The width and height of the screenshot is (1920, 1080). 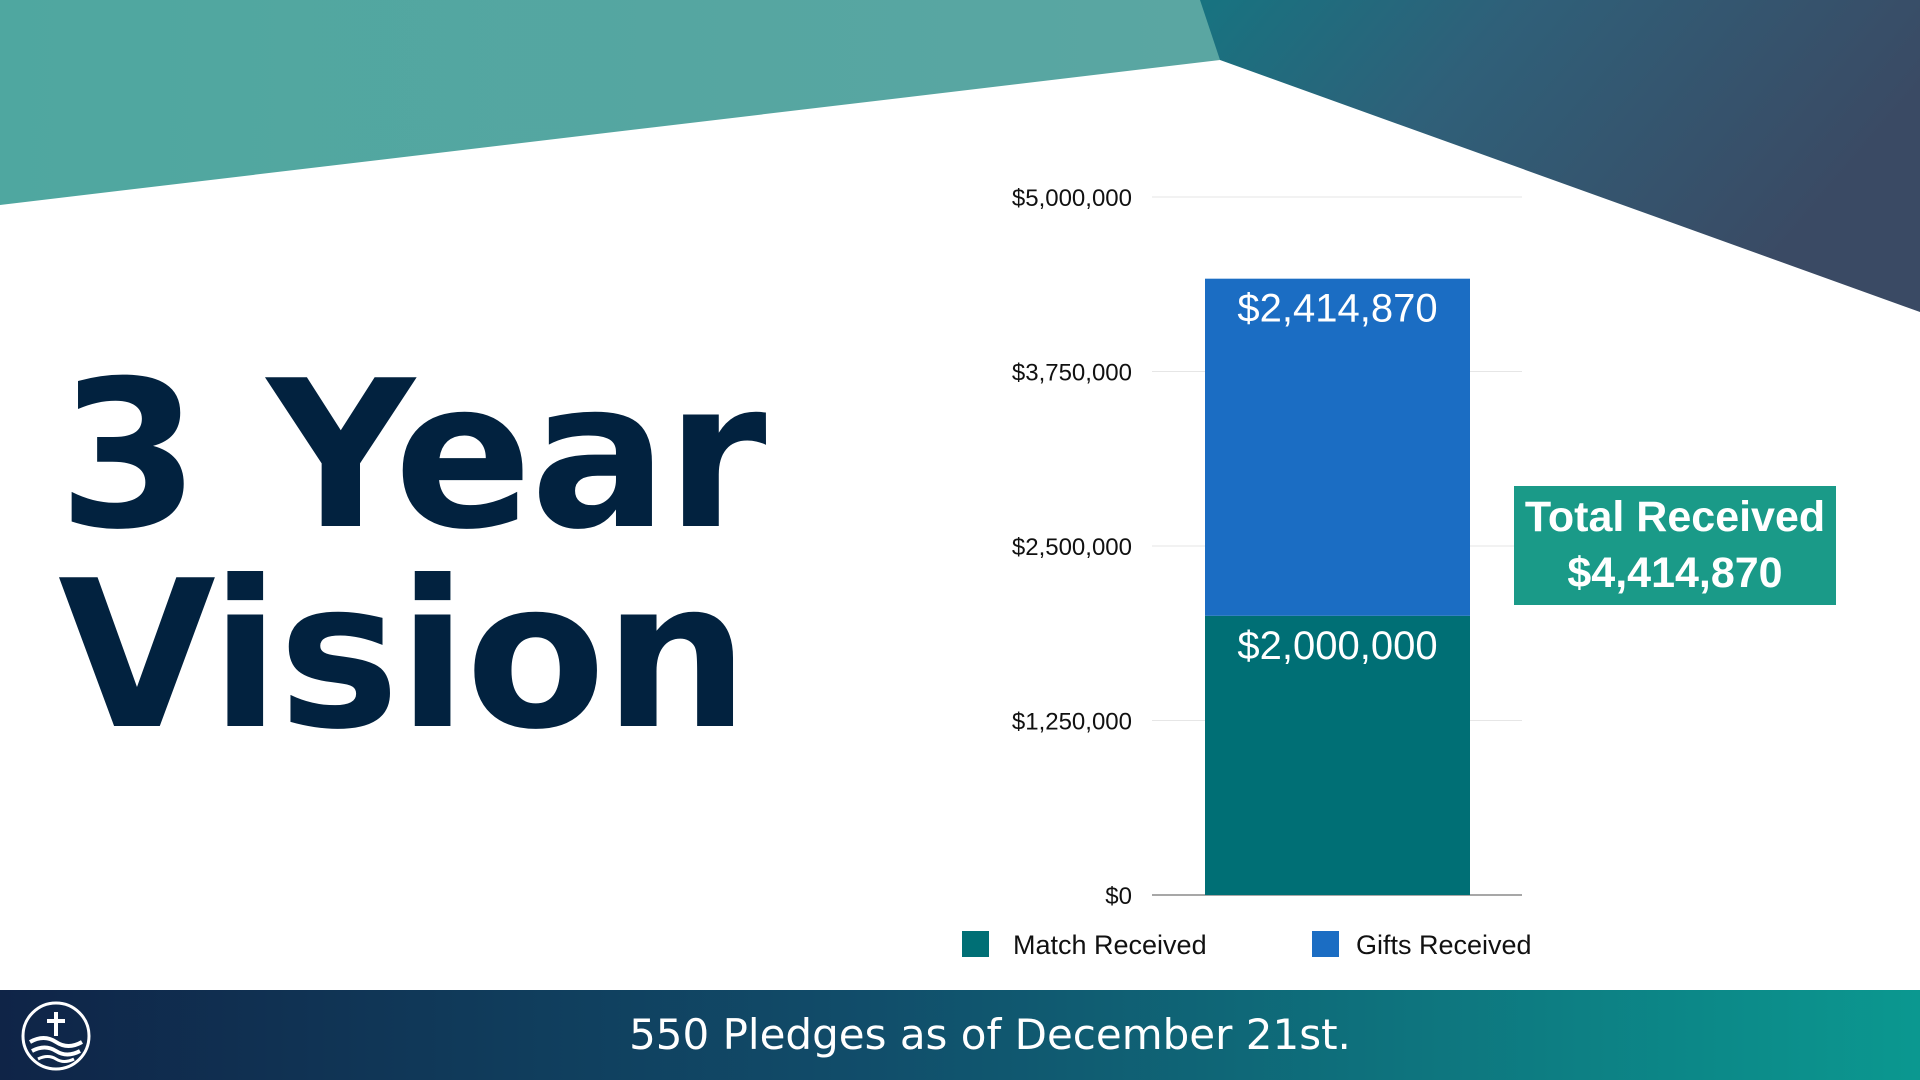 I want to click on chart-legend: Match Received Gifts Received, so click(x=1247, y=945).